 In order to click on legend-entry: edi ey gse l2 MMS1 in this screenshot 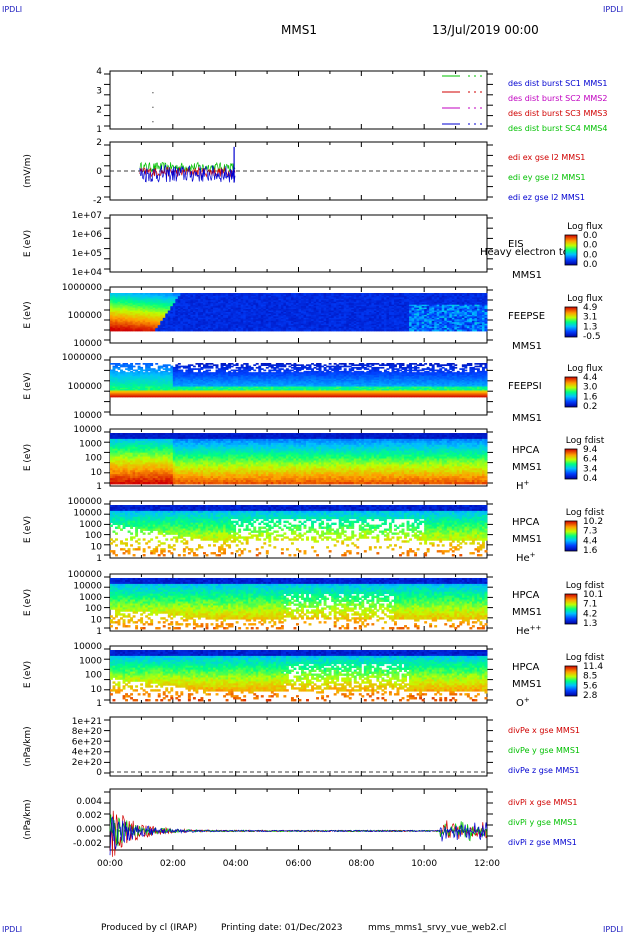, I will do `click(547, 177)`.